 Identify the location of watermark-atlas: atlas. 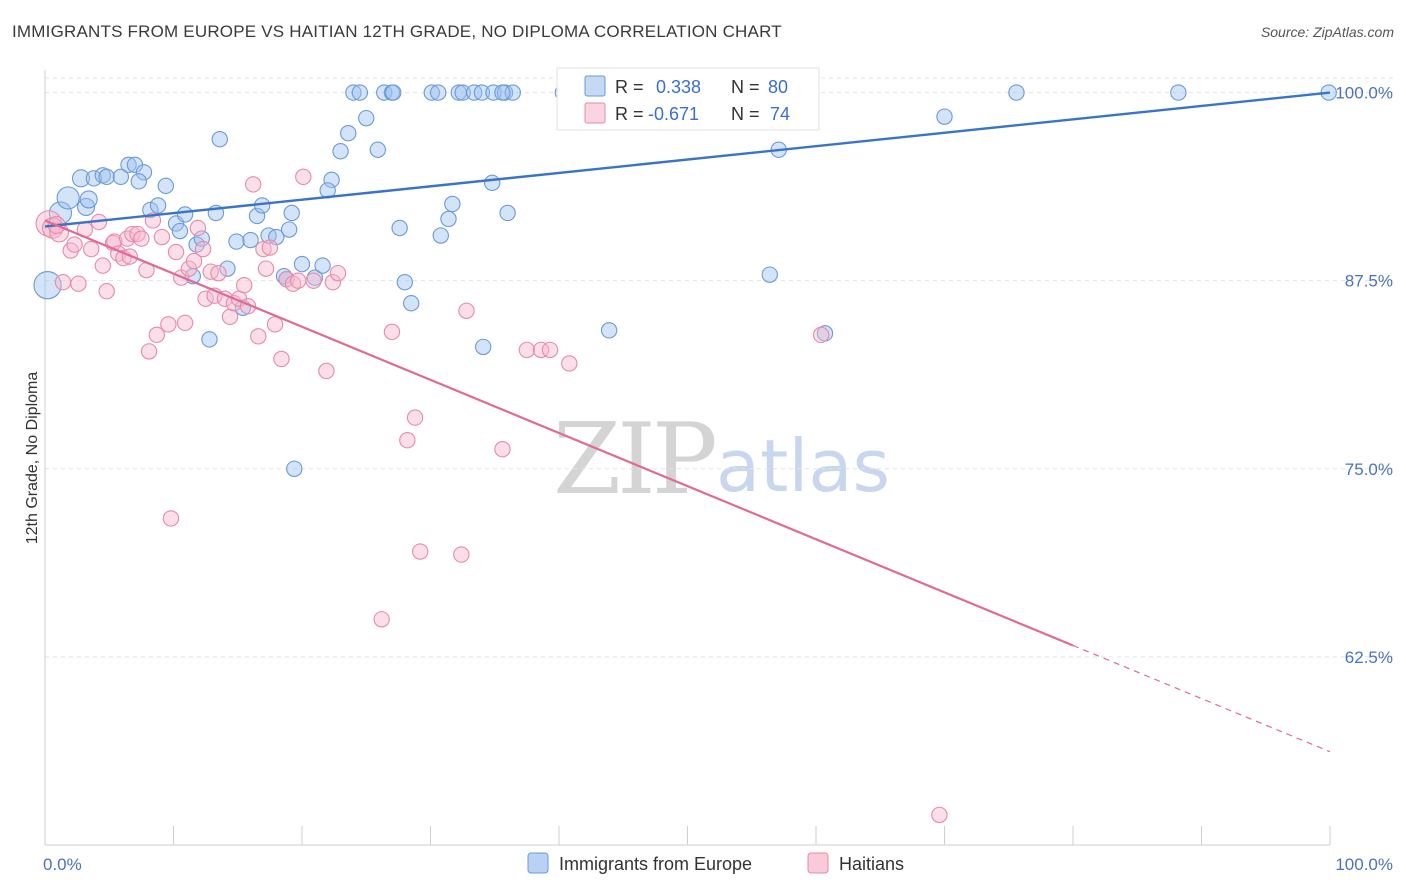
(803, 466).